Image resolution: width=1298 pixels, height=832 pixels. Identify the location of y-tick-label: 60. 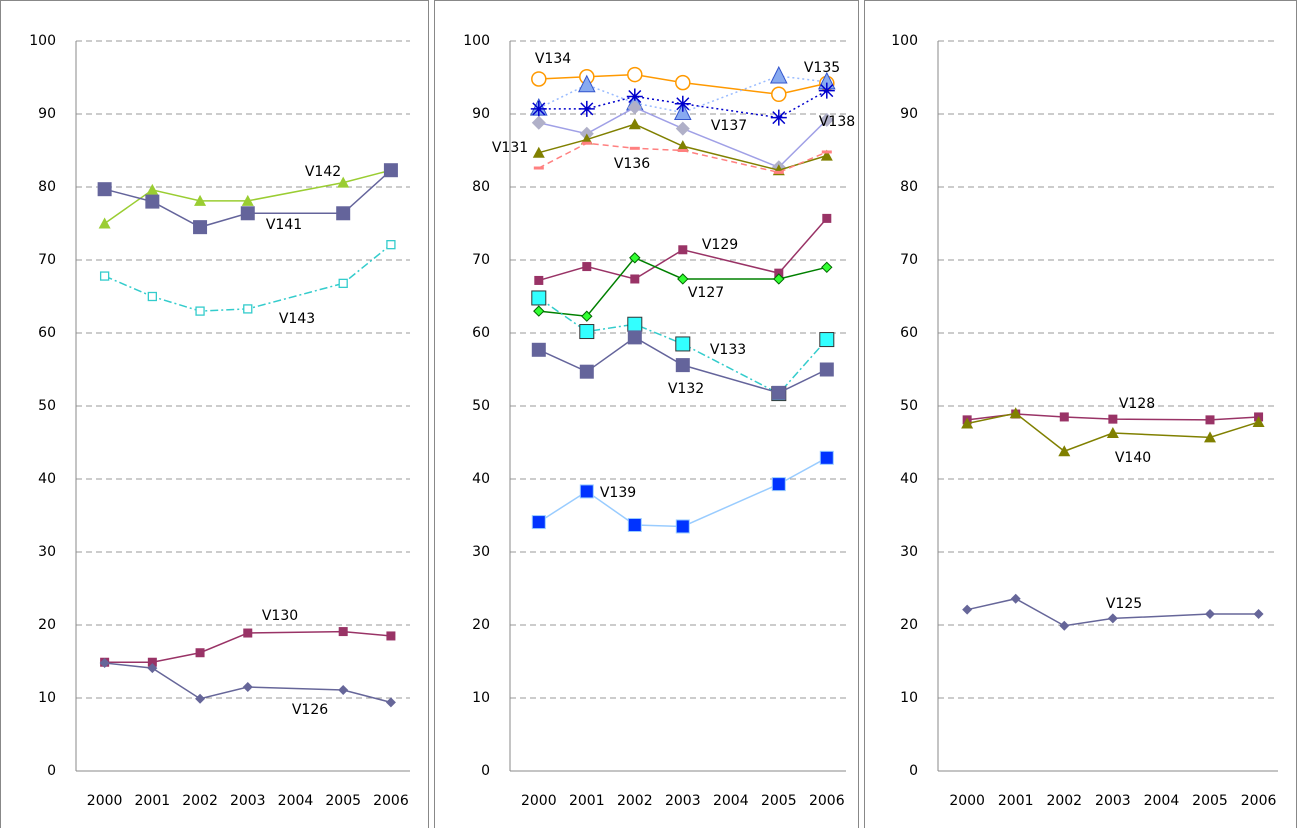
(47, 333).